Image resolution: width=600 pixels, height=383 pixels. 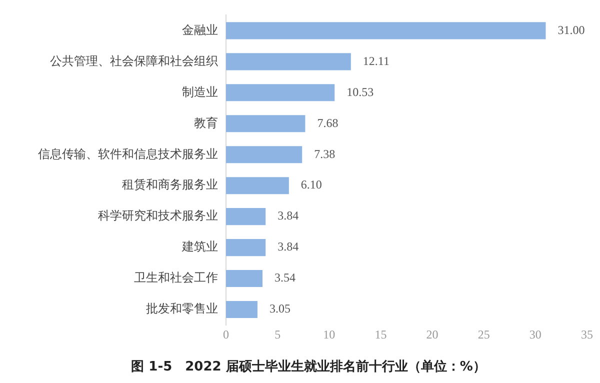 I want to click on y-tick-label: 租赁和商务服务业, so click(x=170, y=185).